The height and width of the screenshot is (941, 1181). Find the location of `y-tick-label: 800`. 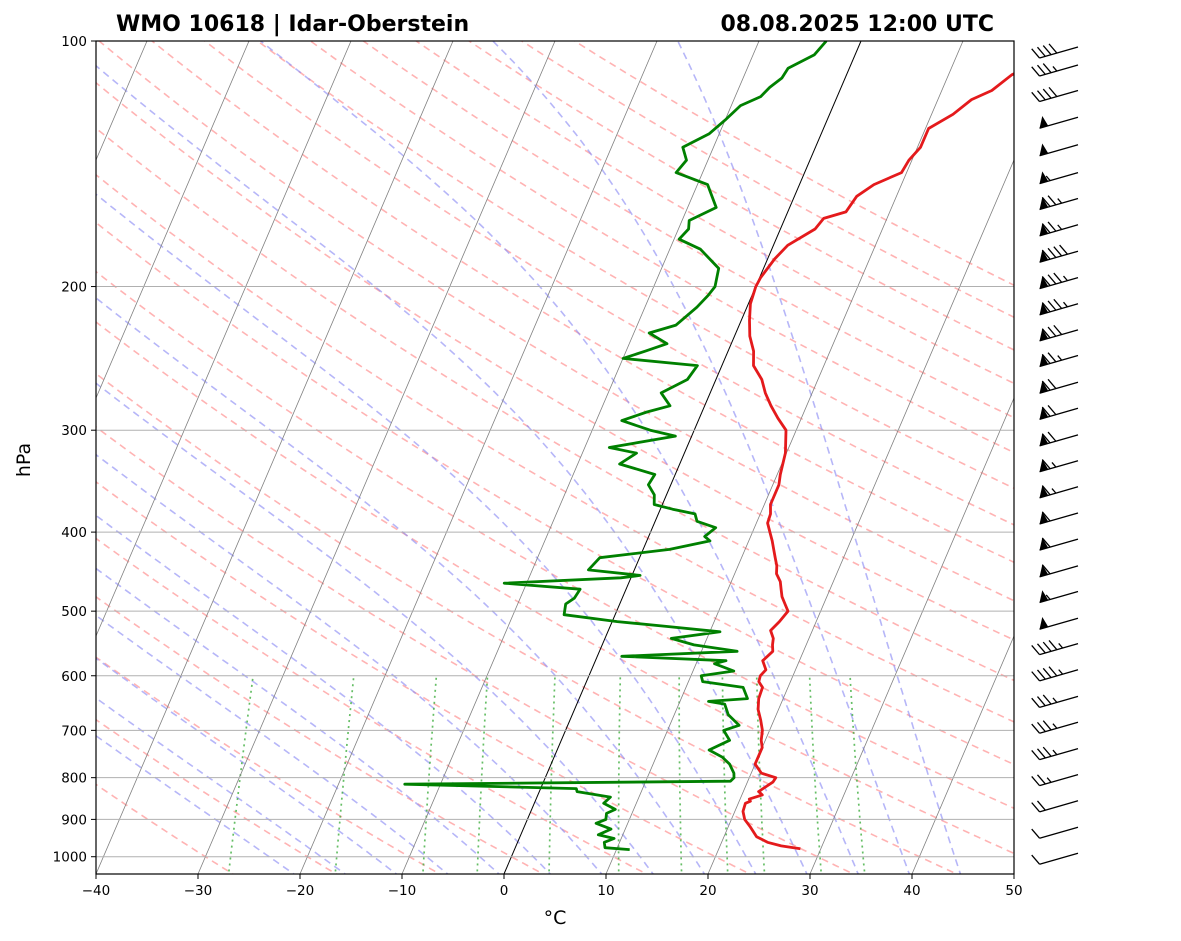

y-tick-label: 800 is located at coordinates (74, 779).